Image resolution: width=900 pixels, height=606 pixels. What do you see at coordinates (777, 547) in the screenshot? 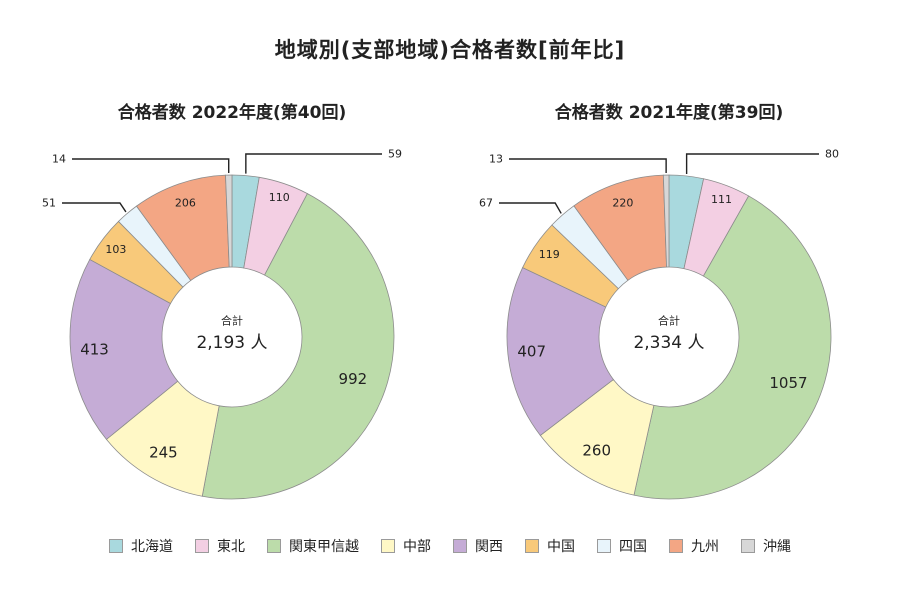
I see `legend-label: 沖縄` at bounding box center [777, 547].